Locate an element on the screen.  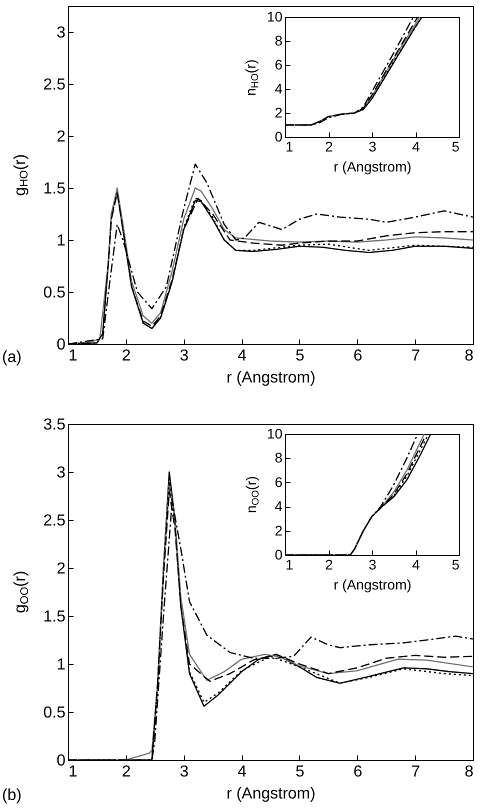
y-tick-label: 3.5 is located at coordinates (54, 425).